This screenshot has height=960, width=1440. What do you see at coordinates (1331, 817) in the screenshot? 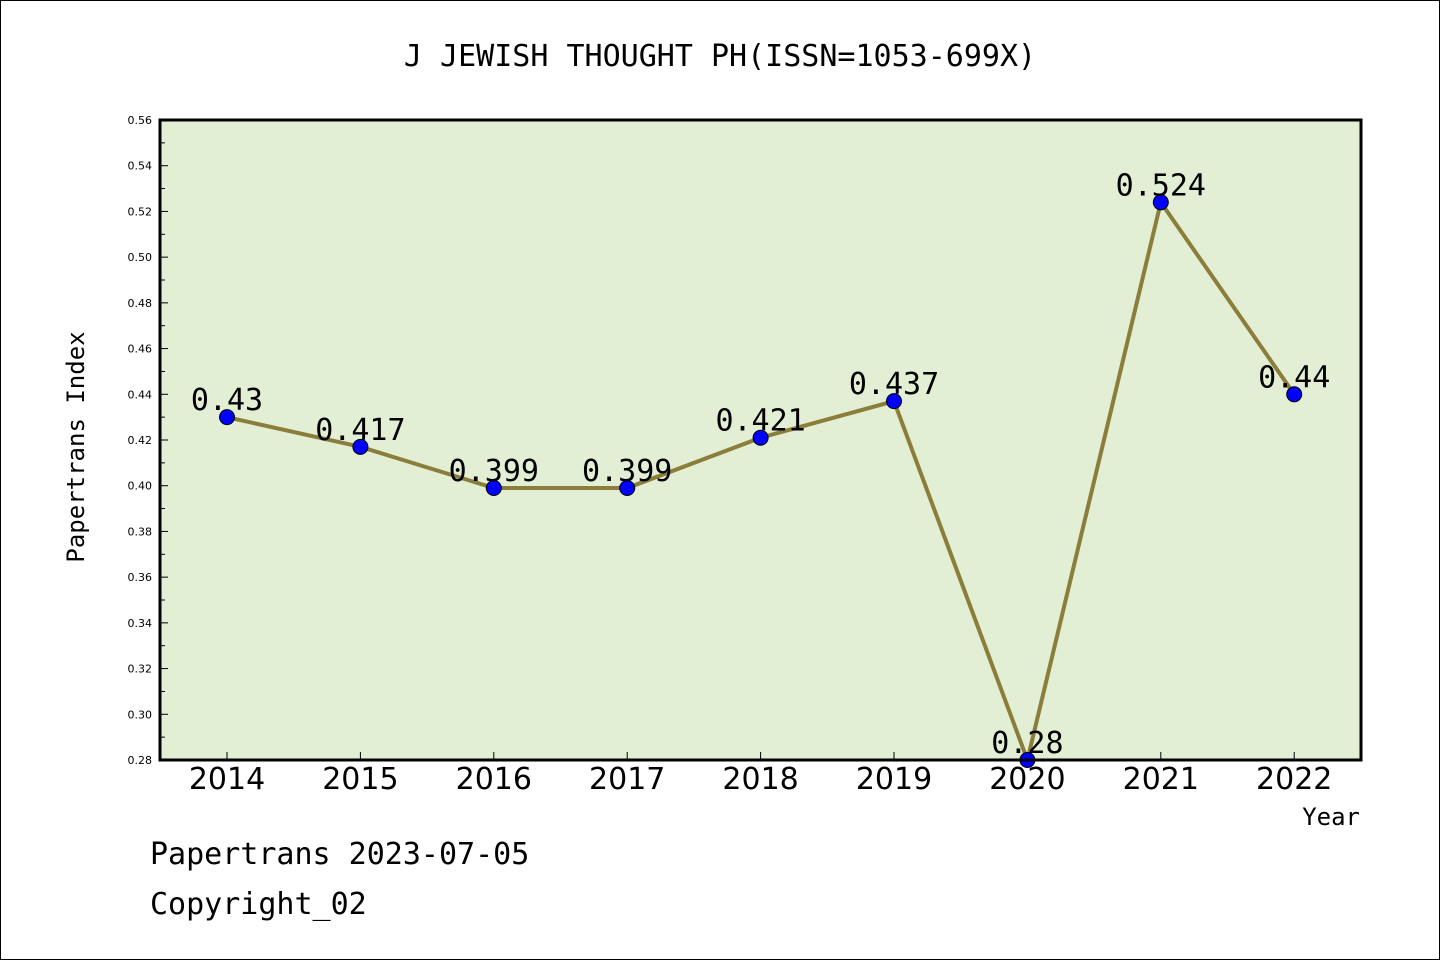
I see `x-axis-label: Year` at bounding box center [1331, 817].